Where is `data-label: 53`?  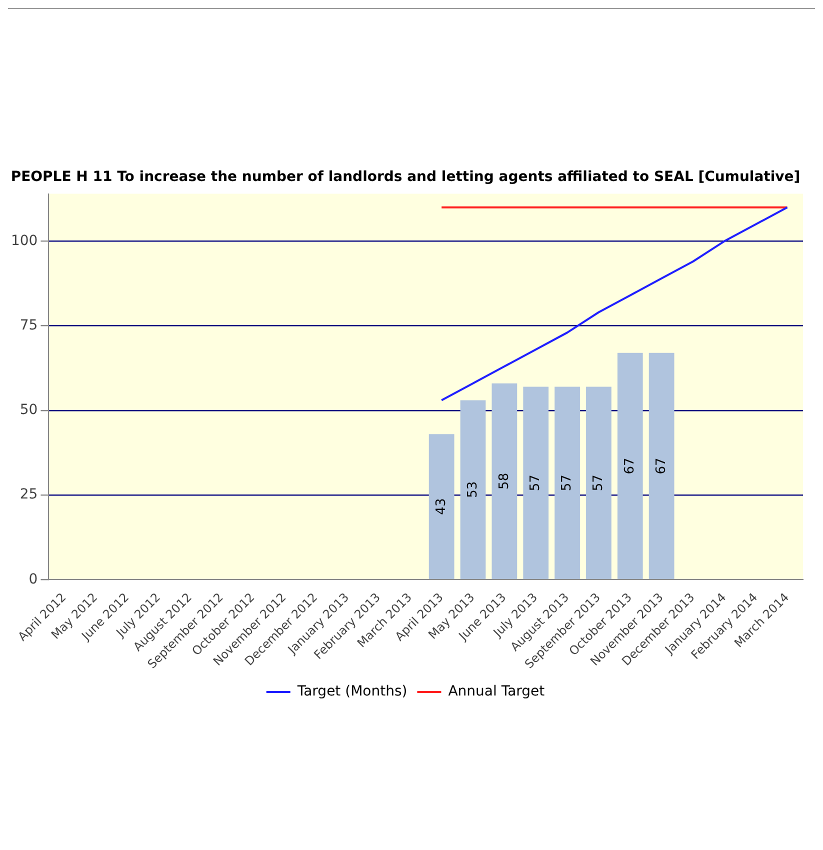
data-label: 53 is located at coordinates (472, 489).